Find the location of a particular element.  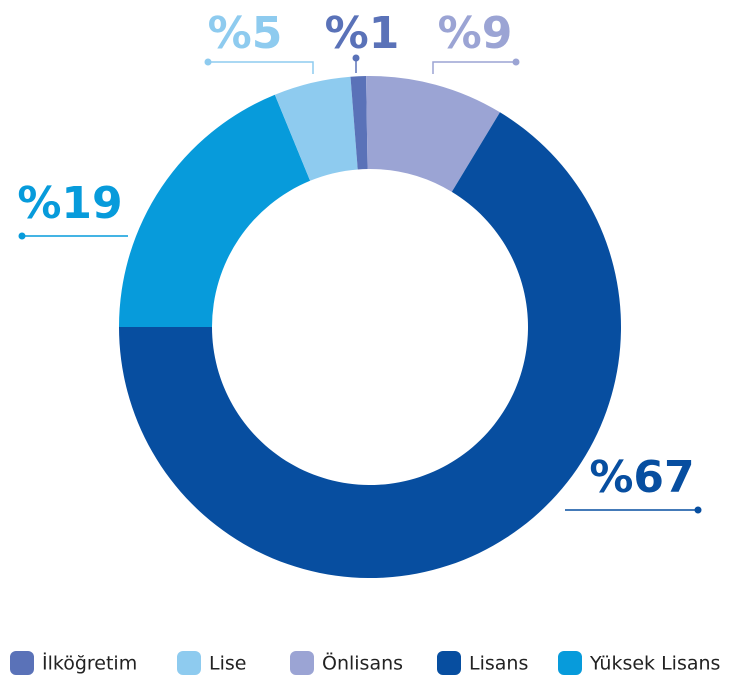

data-label: %5 is located at coordinates (245, 33).